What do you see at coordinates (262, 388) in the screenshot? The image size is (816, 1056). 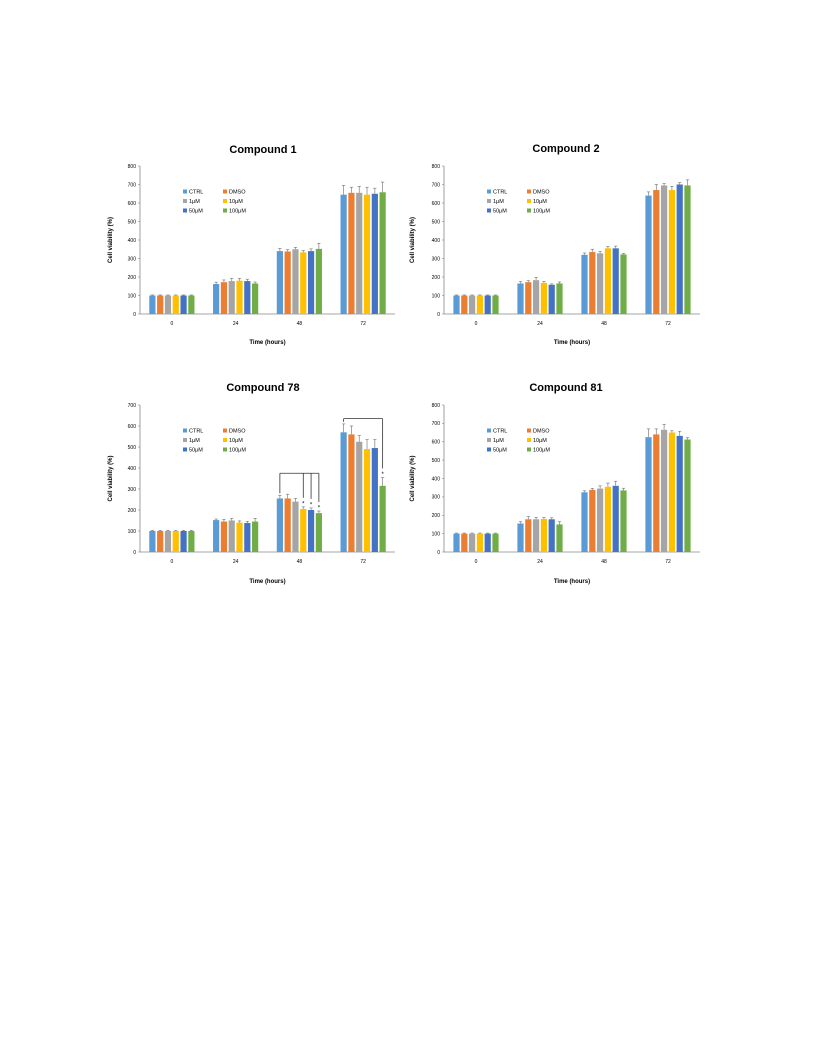 I see `chart-title: Compound 78` at bounding box center [262, 388].